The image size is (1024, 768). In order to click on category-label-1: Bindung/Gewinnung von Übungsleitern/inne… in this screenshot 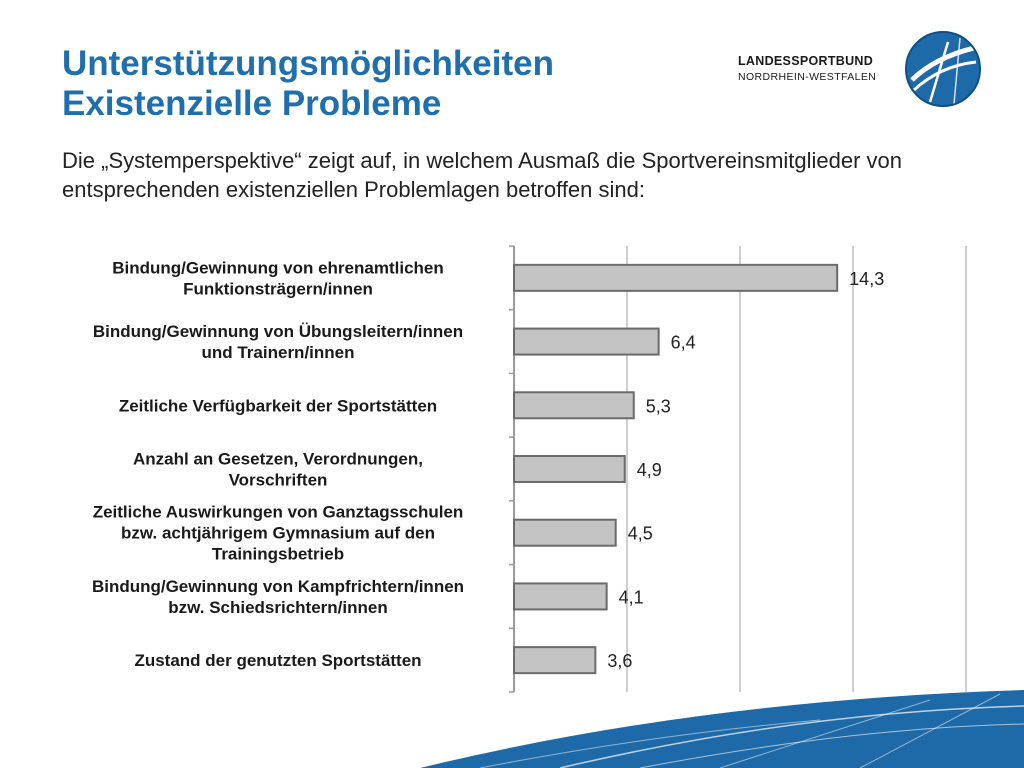, I will do `click(278, 342)`.